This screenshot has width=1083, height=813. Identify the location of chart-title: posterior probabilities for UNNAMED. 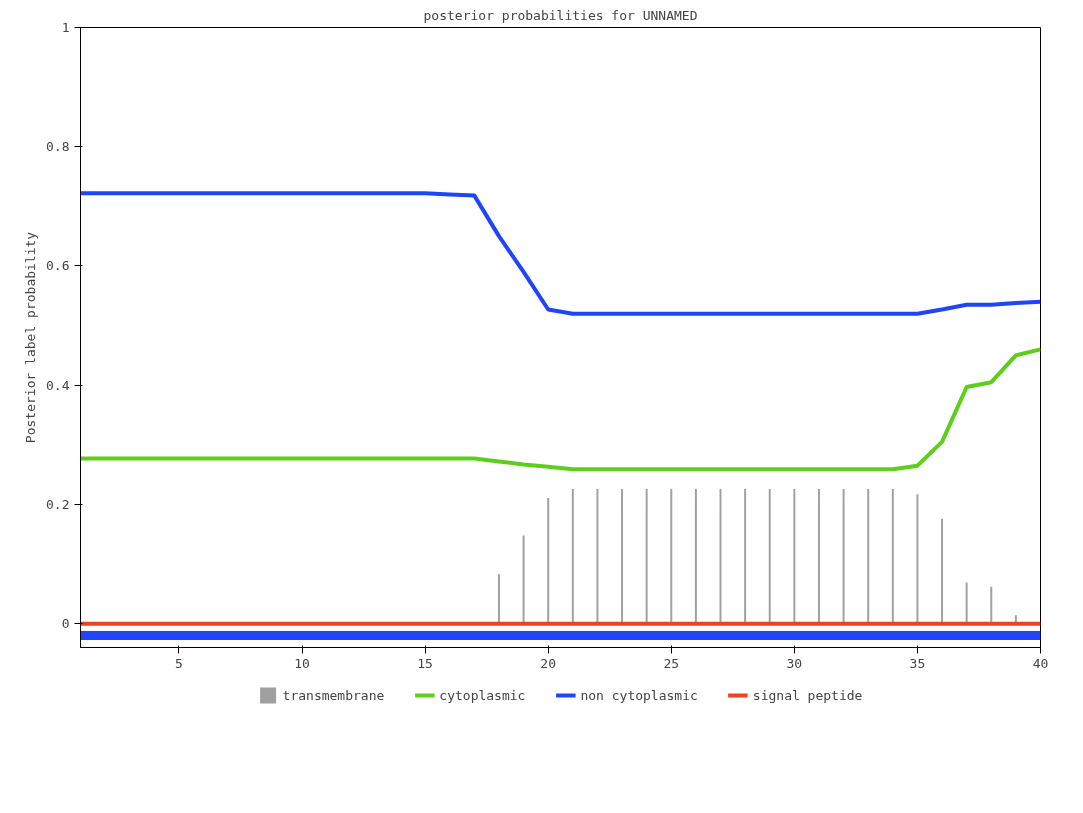
(560, 15).